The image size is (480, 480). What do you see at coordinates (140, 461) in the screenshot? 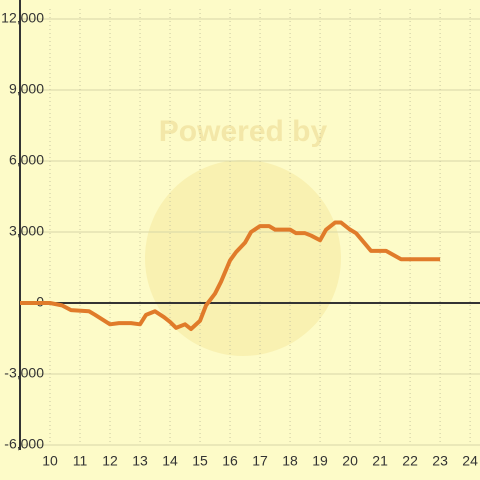
I see `x-tick-label: 13` at bounding box center [140, 461].